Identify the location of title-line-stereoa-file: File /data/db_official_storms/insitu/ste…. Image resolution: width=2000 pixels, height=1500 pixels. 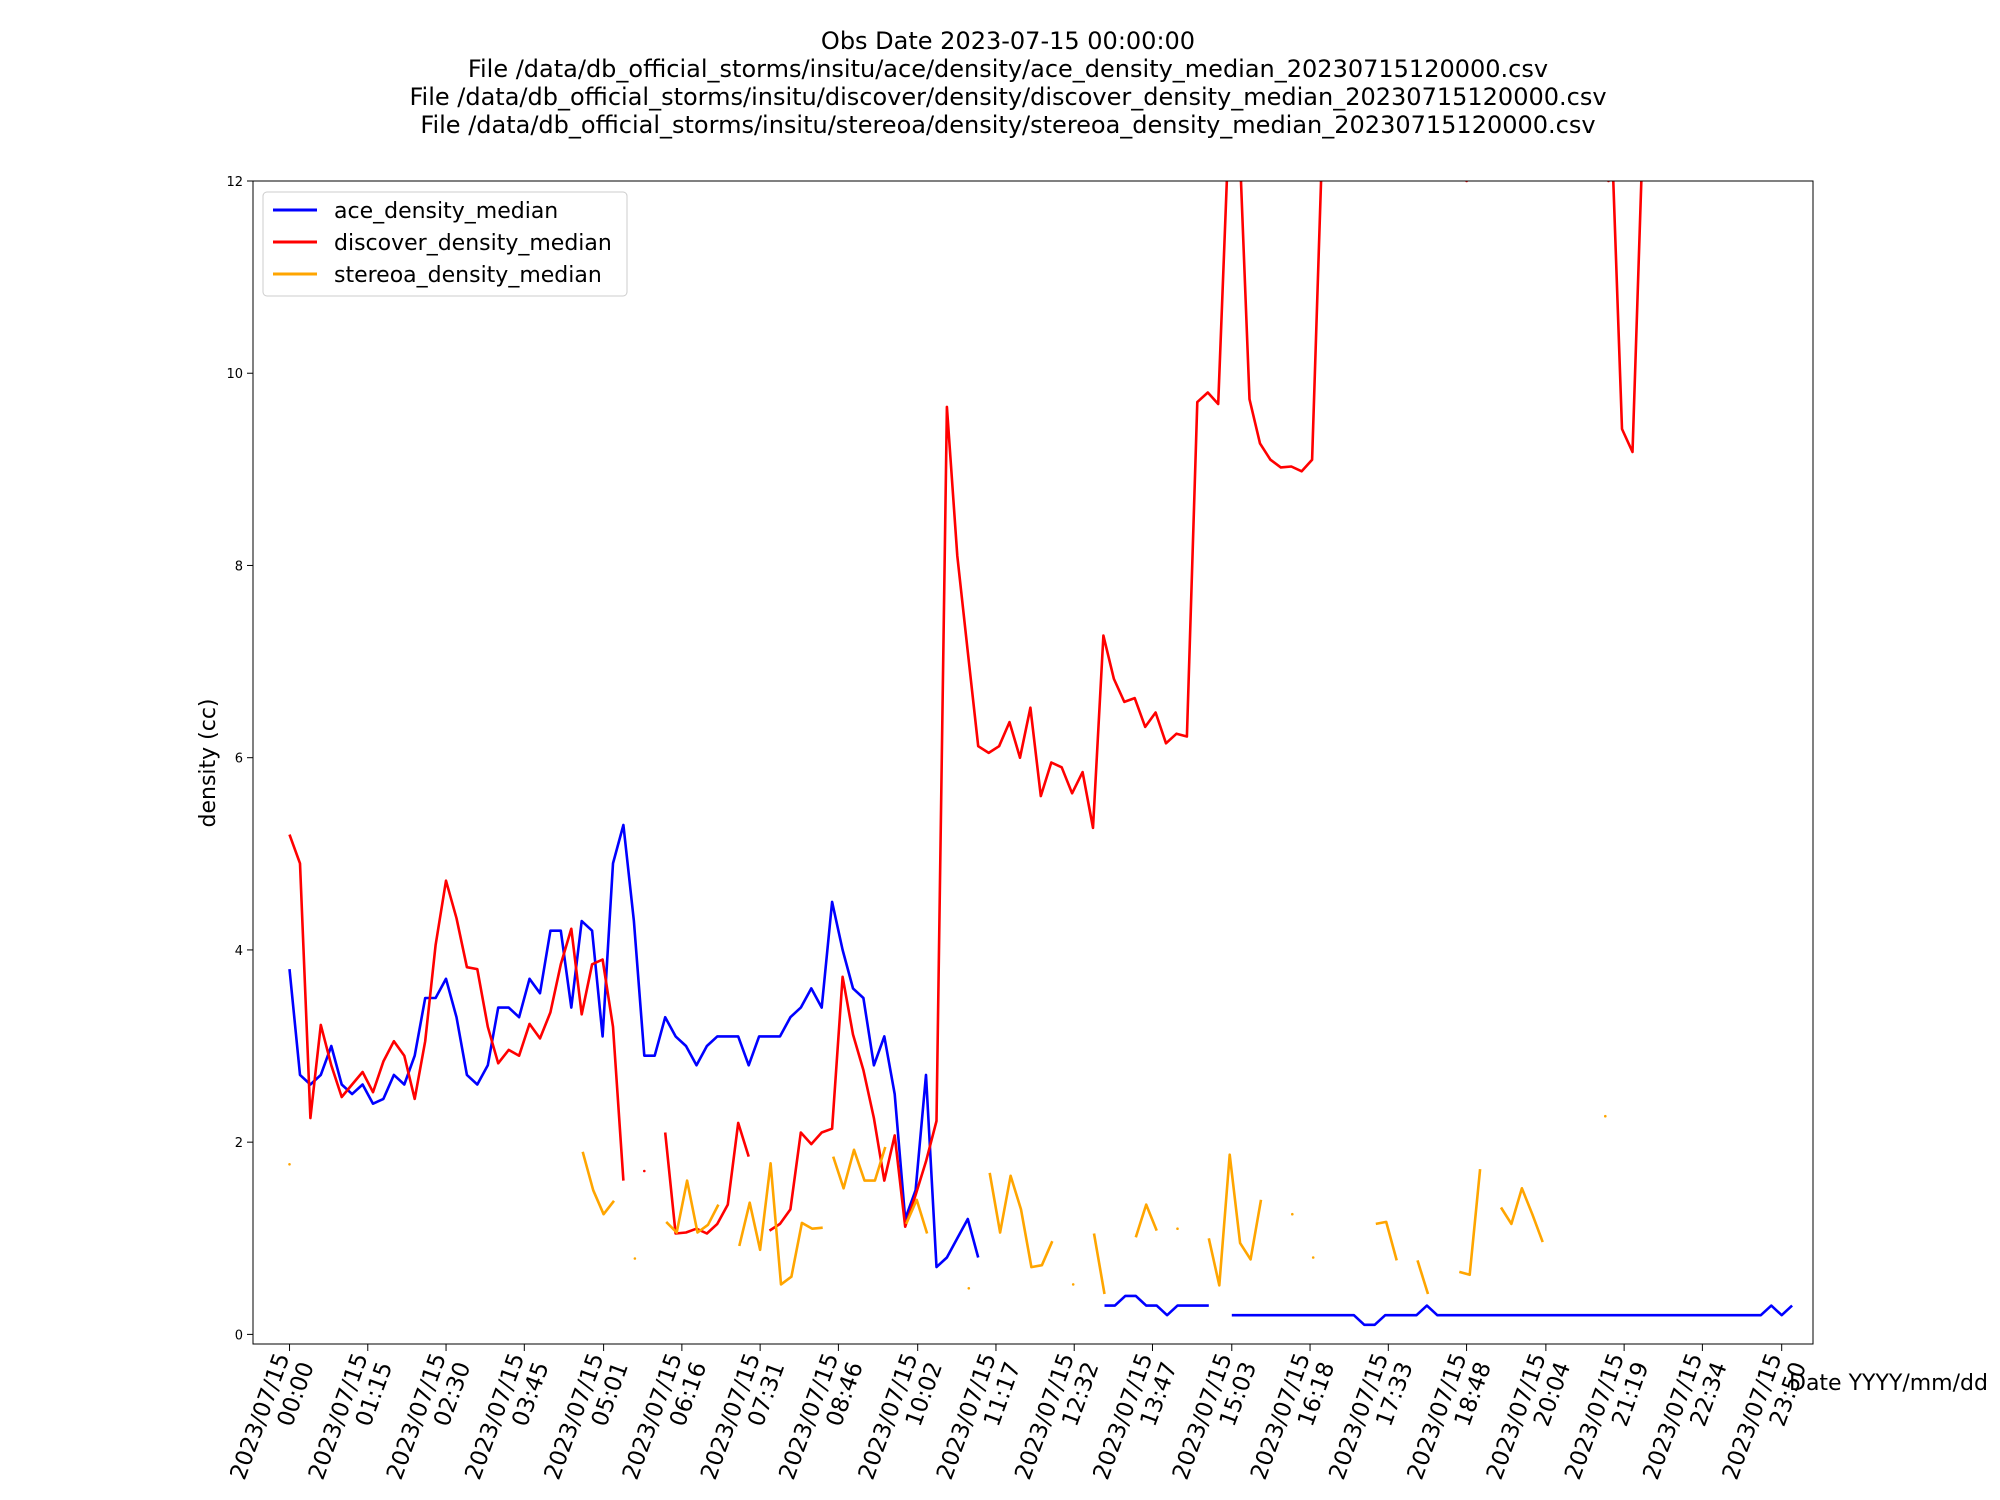
(1007, 125).